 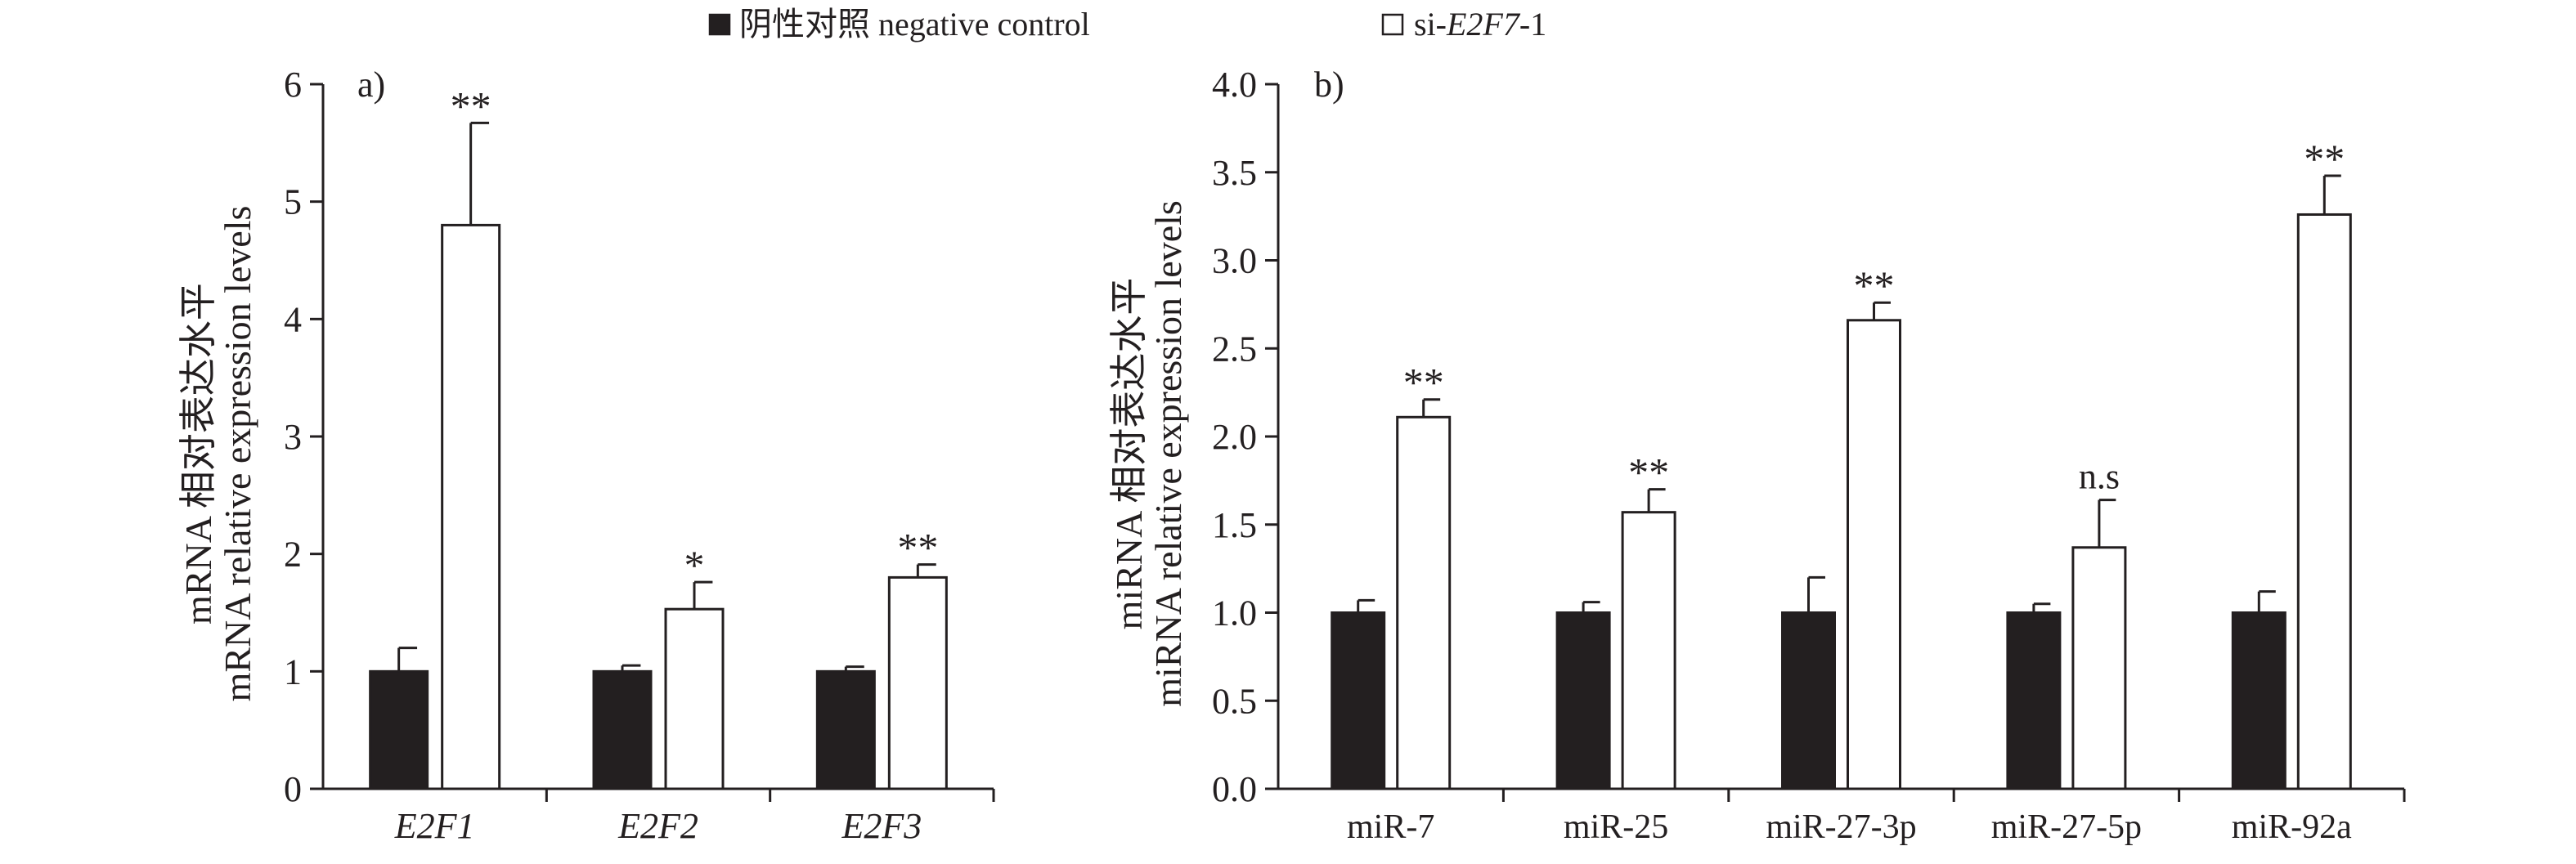 I want to click on legend-swatch-negative-control, so click(x=719, y=24).